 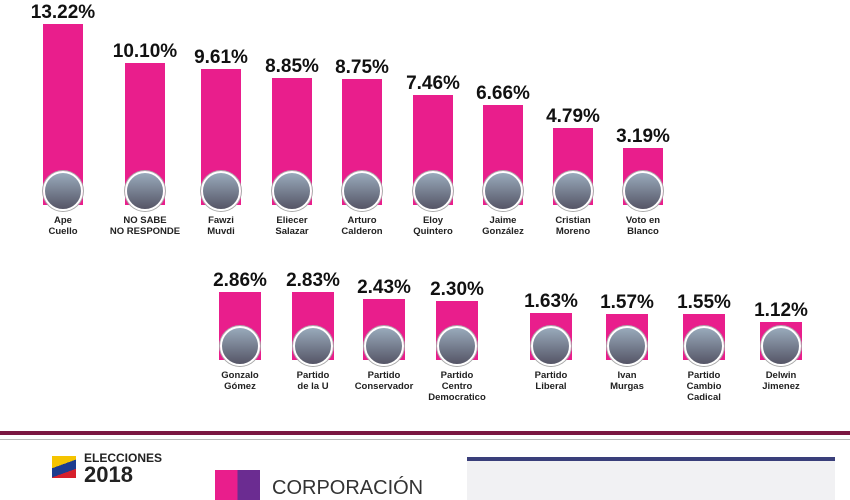 I want to click on value-label: 2.43%, so click(x=384, y=288).